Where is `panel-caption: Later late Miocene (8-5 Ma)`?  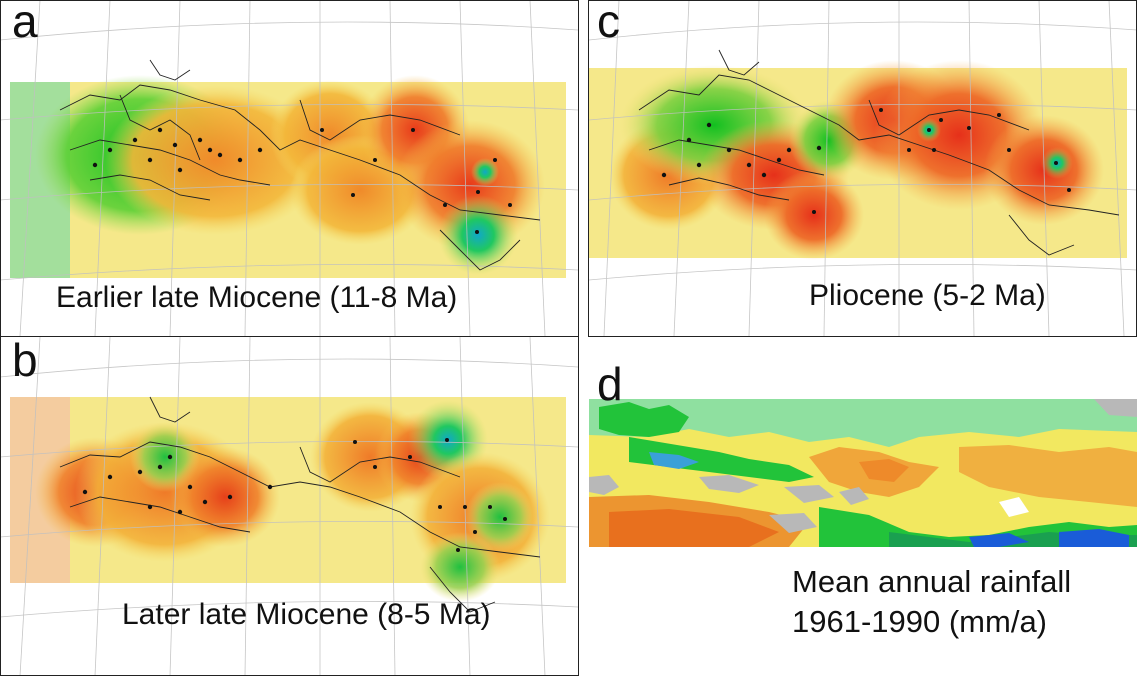 panel-caption: Later late Miocene (8-5 Ma) is located at coordinates (306, 614).